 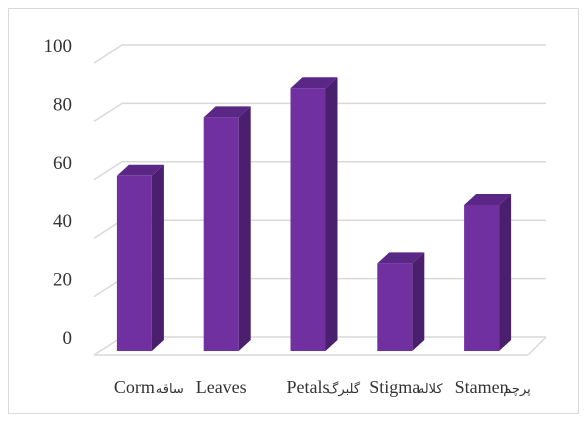 I want to click on x-category-sublabel: گلبرگ, so click(x=344, y=388).